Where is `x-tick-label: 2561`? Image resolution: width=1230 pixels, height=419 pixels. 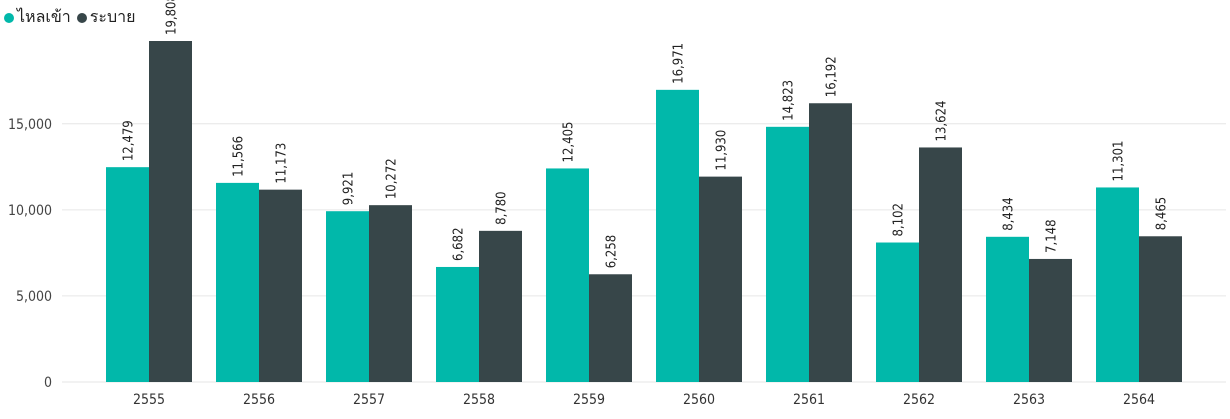 x-tick-label: 2561 is located at coordinates (809, 400).